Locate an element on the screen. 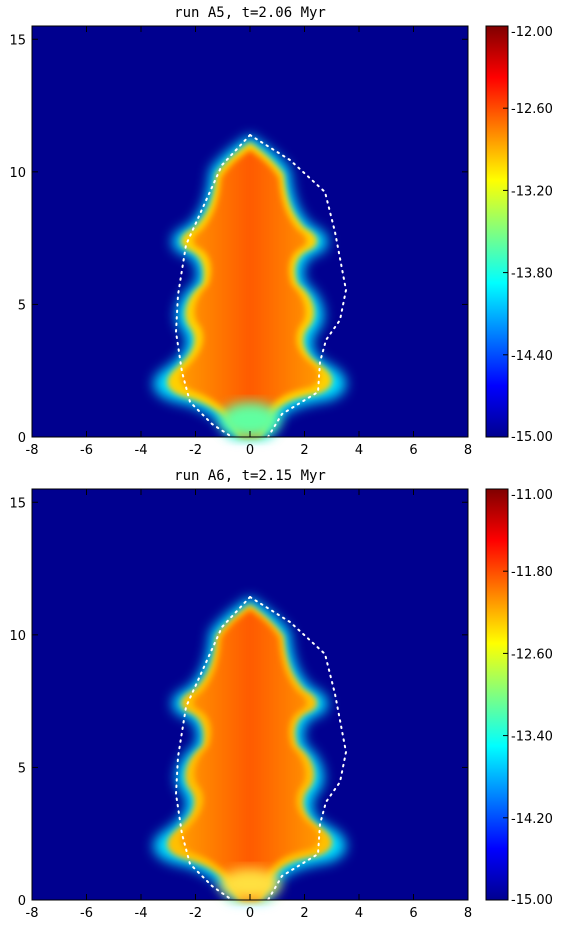  colorbar-tick-label: -14.40 is located at coordinates (532, 356).